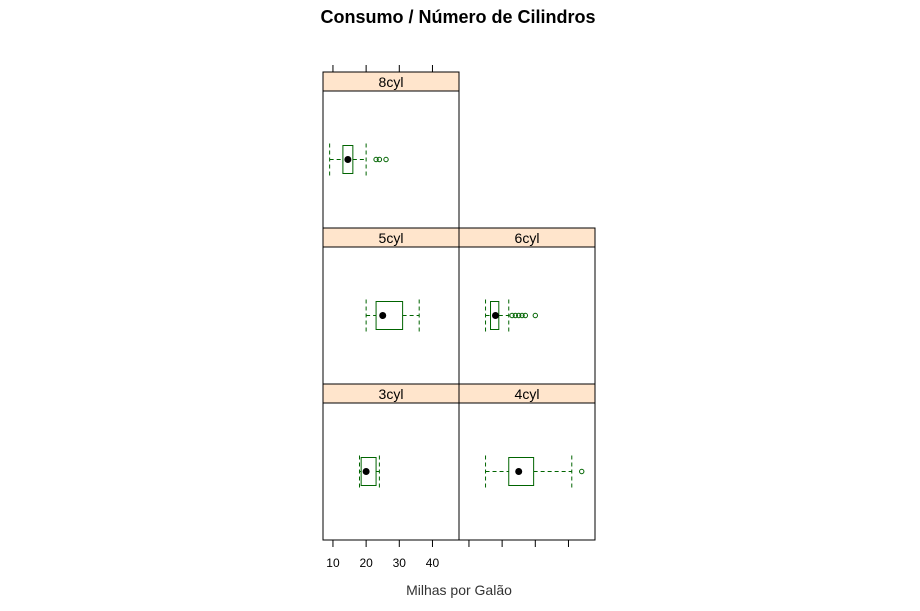 The height and width of the screenshot is (611, 920). I want to click on panel-strip-label: 8cyl, so click(391, 82).